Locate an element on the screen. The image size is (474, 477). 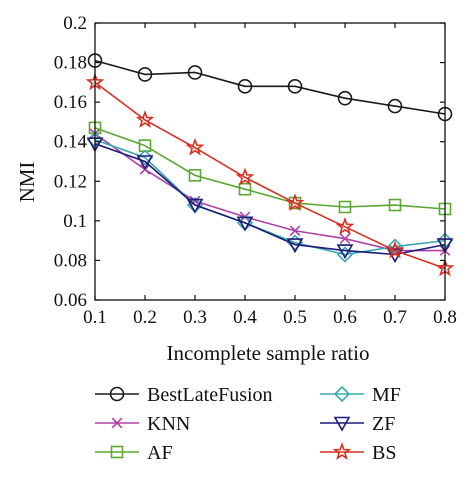
legend-item-bestlatefusion: BestLateFusion is located at coordinates (184, 395).